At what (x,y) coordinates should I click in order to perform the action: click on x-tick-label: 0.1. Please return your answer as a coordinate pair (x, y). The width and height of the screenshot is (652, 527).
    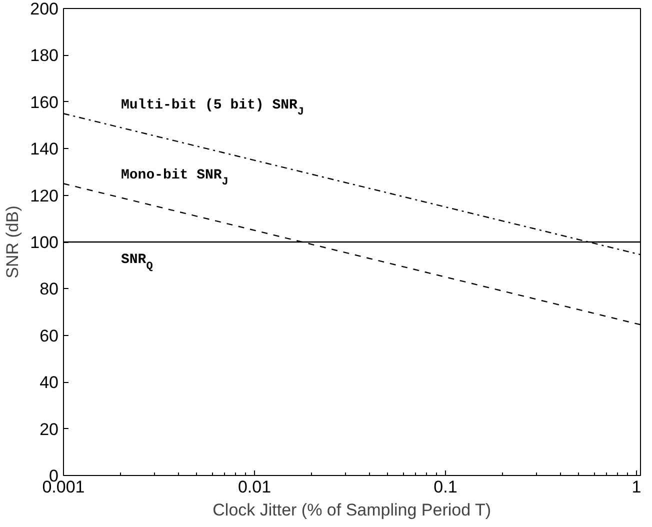
    Looking at the image, I should click on (446, 487).